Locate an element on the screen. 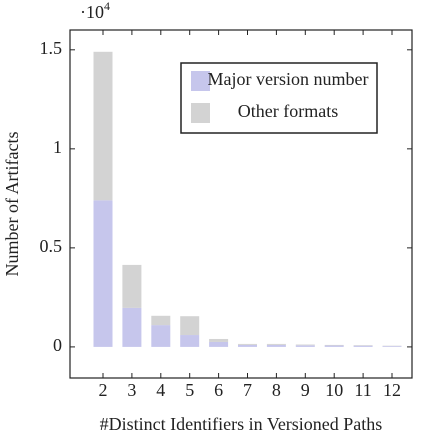  legend-label: Major version number is located at coordinates (288, 79).